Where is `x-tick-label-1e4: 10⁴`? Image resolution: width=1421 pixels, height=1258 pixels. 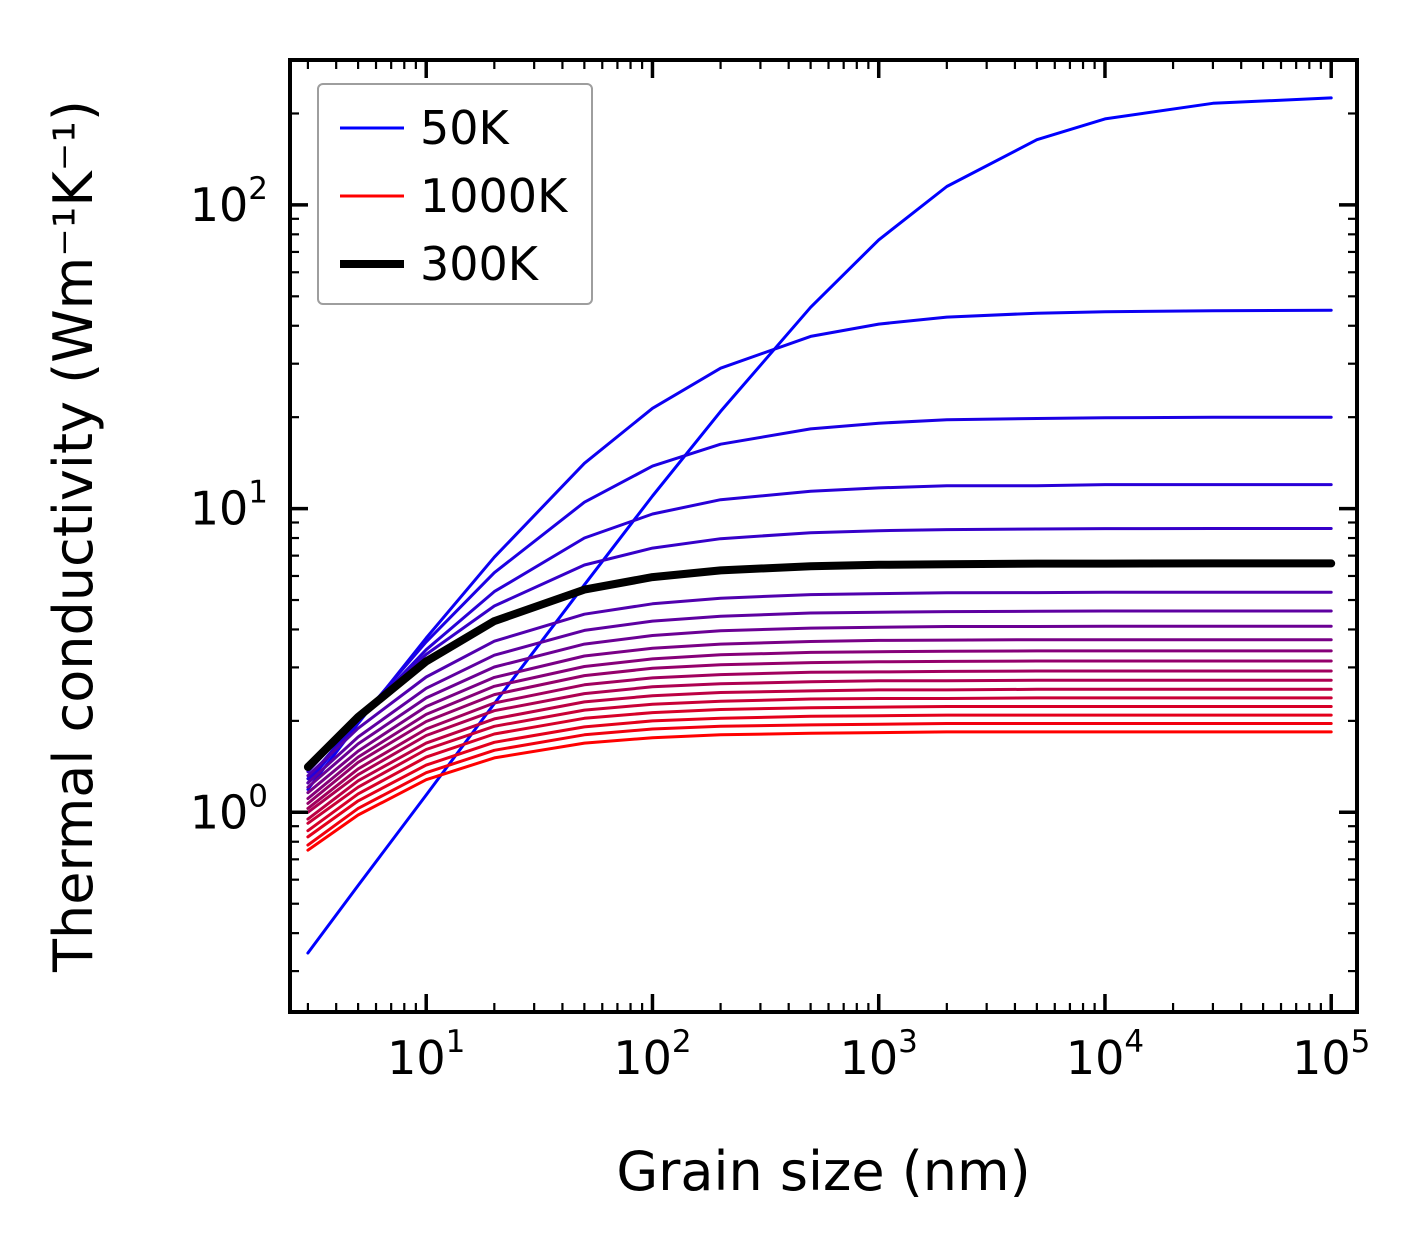 x-tick-label-1e4: 10⁴ is located at coordinates (1105, 1054).